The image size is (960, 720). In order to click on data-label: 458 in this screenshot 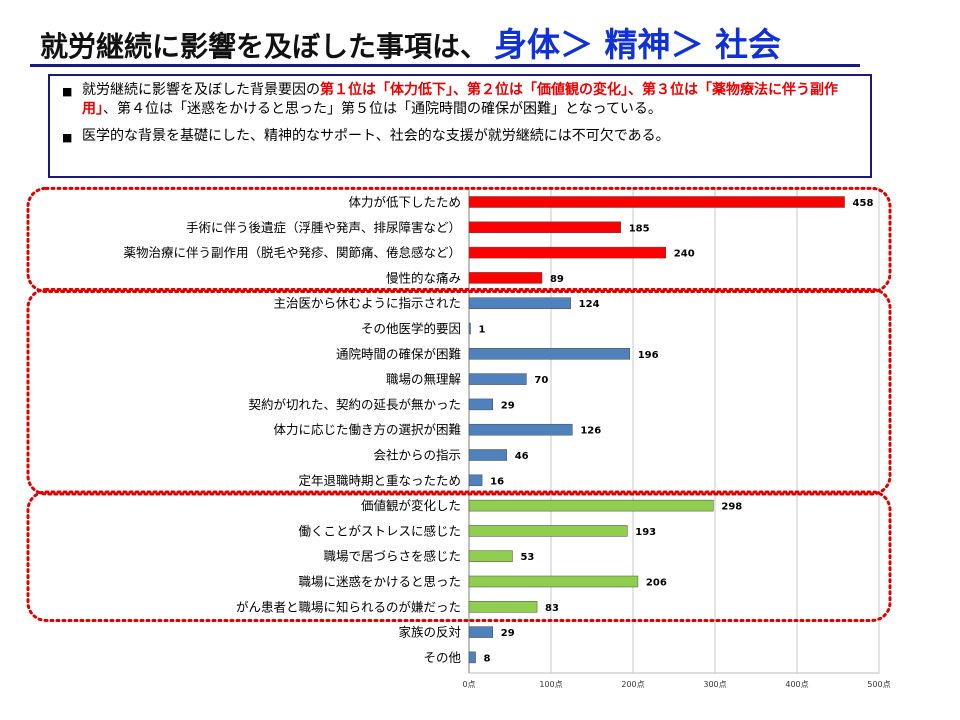, I will do `click(863, 203)`.